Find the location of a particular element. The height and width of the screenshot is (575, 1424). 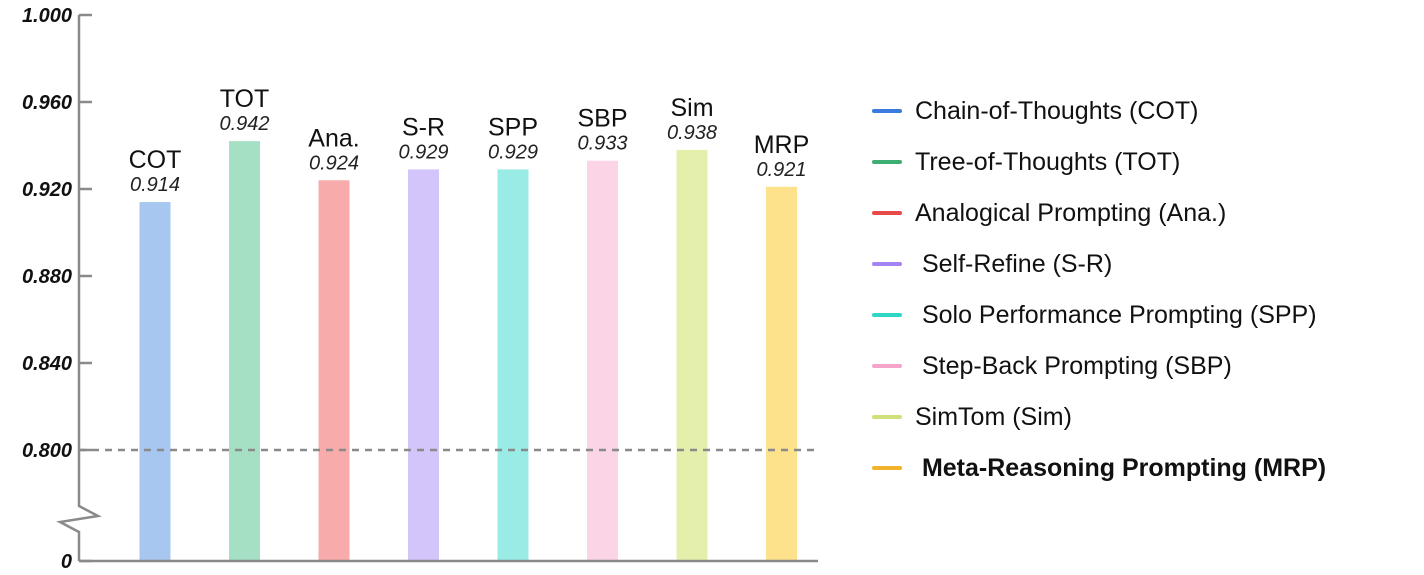

y-tick-label: 0.960 is located at coordinates (47, 103).